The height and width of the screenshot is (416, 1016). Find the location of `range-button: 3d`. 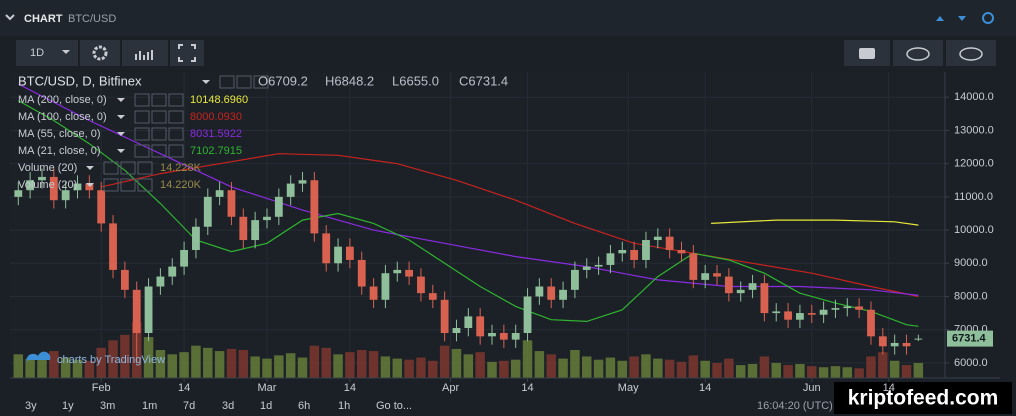

range-button: 3d is located at coordinates (228, 406).